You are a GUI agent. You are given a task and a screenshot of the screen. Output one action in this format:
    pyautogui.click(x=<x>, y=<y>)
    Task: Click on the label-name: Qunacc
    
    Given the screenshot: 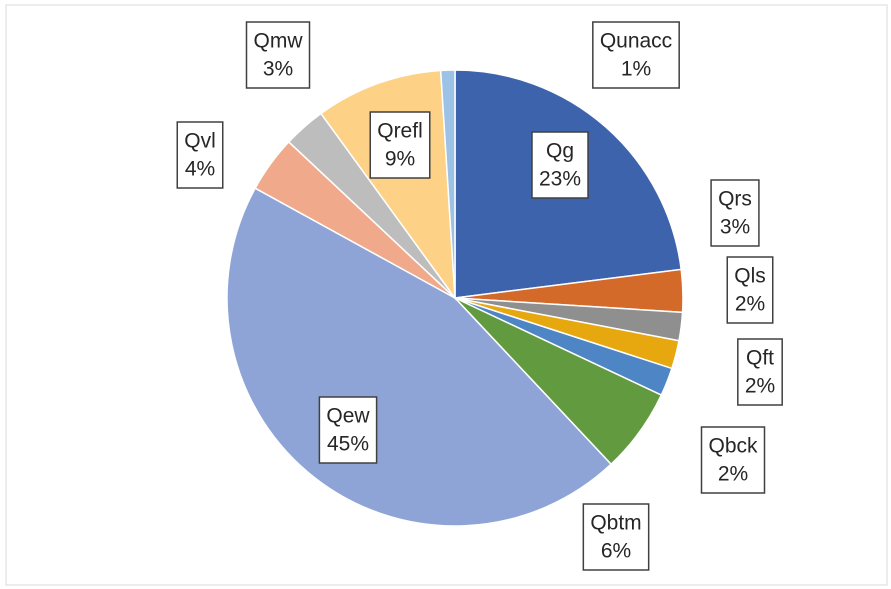 What is the action you would take?
    pyautogui.click(x=636, y=41)
    